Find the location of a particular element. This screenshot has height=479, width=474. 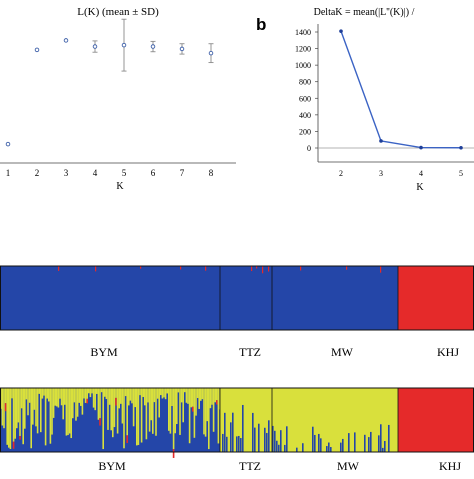

lk-tick-labels: 1 2 3 4 5 6 7 8 is located at coordinates (110, 173).